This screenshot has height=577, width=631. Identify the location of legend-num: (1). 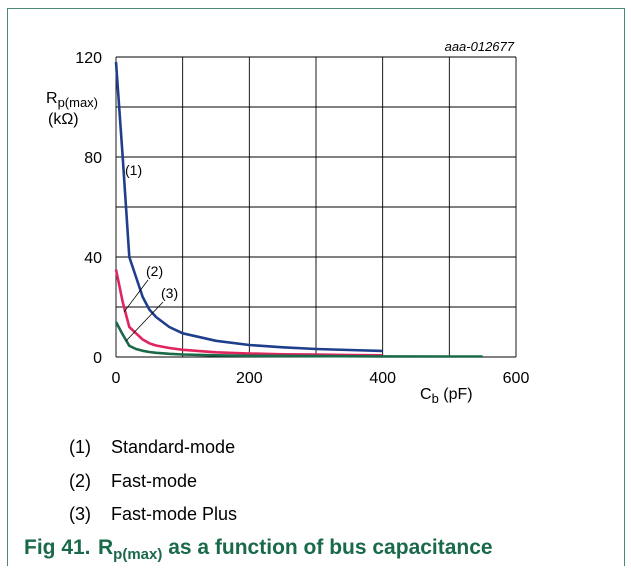
(80, 447).